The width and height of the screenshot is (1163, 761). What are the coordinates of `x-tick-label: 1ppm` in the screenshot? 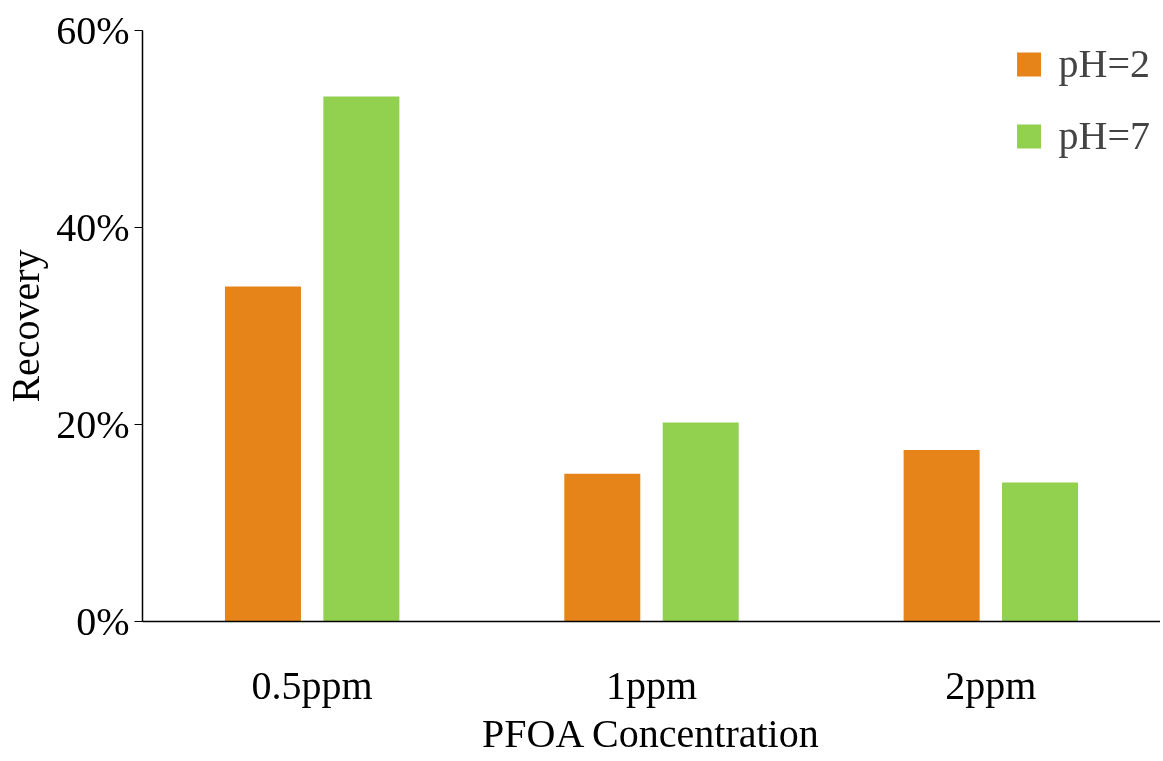 It's located at (651, 685).